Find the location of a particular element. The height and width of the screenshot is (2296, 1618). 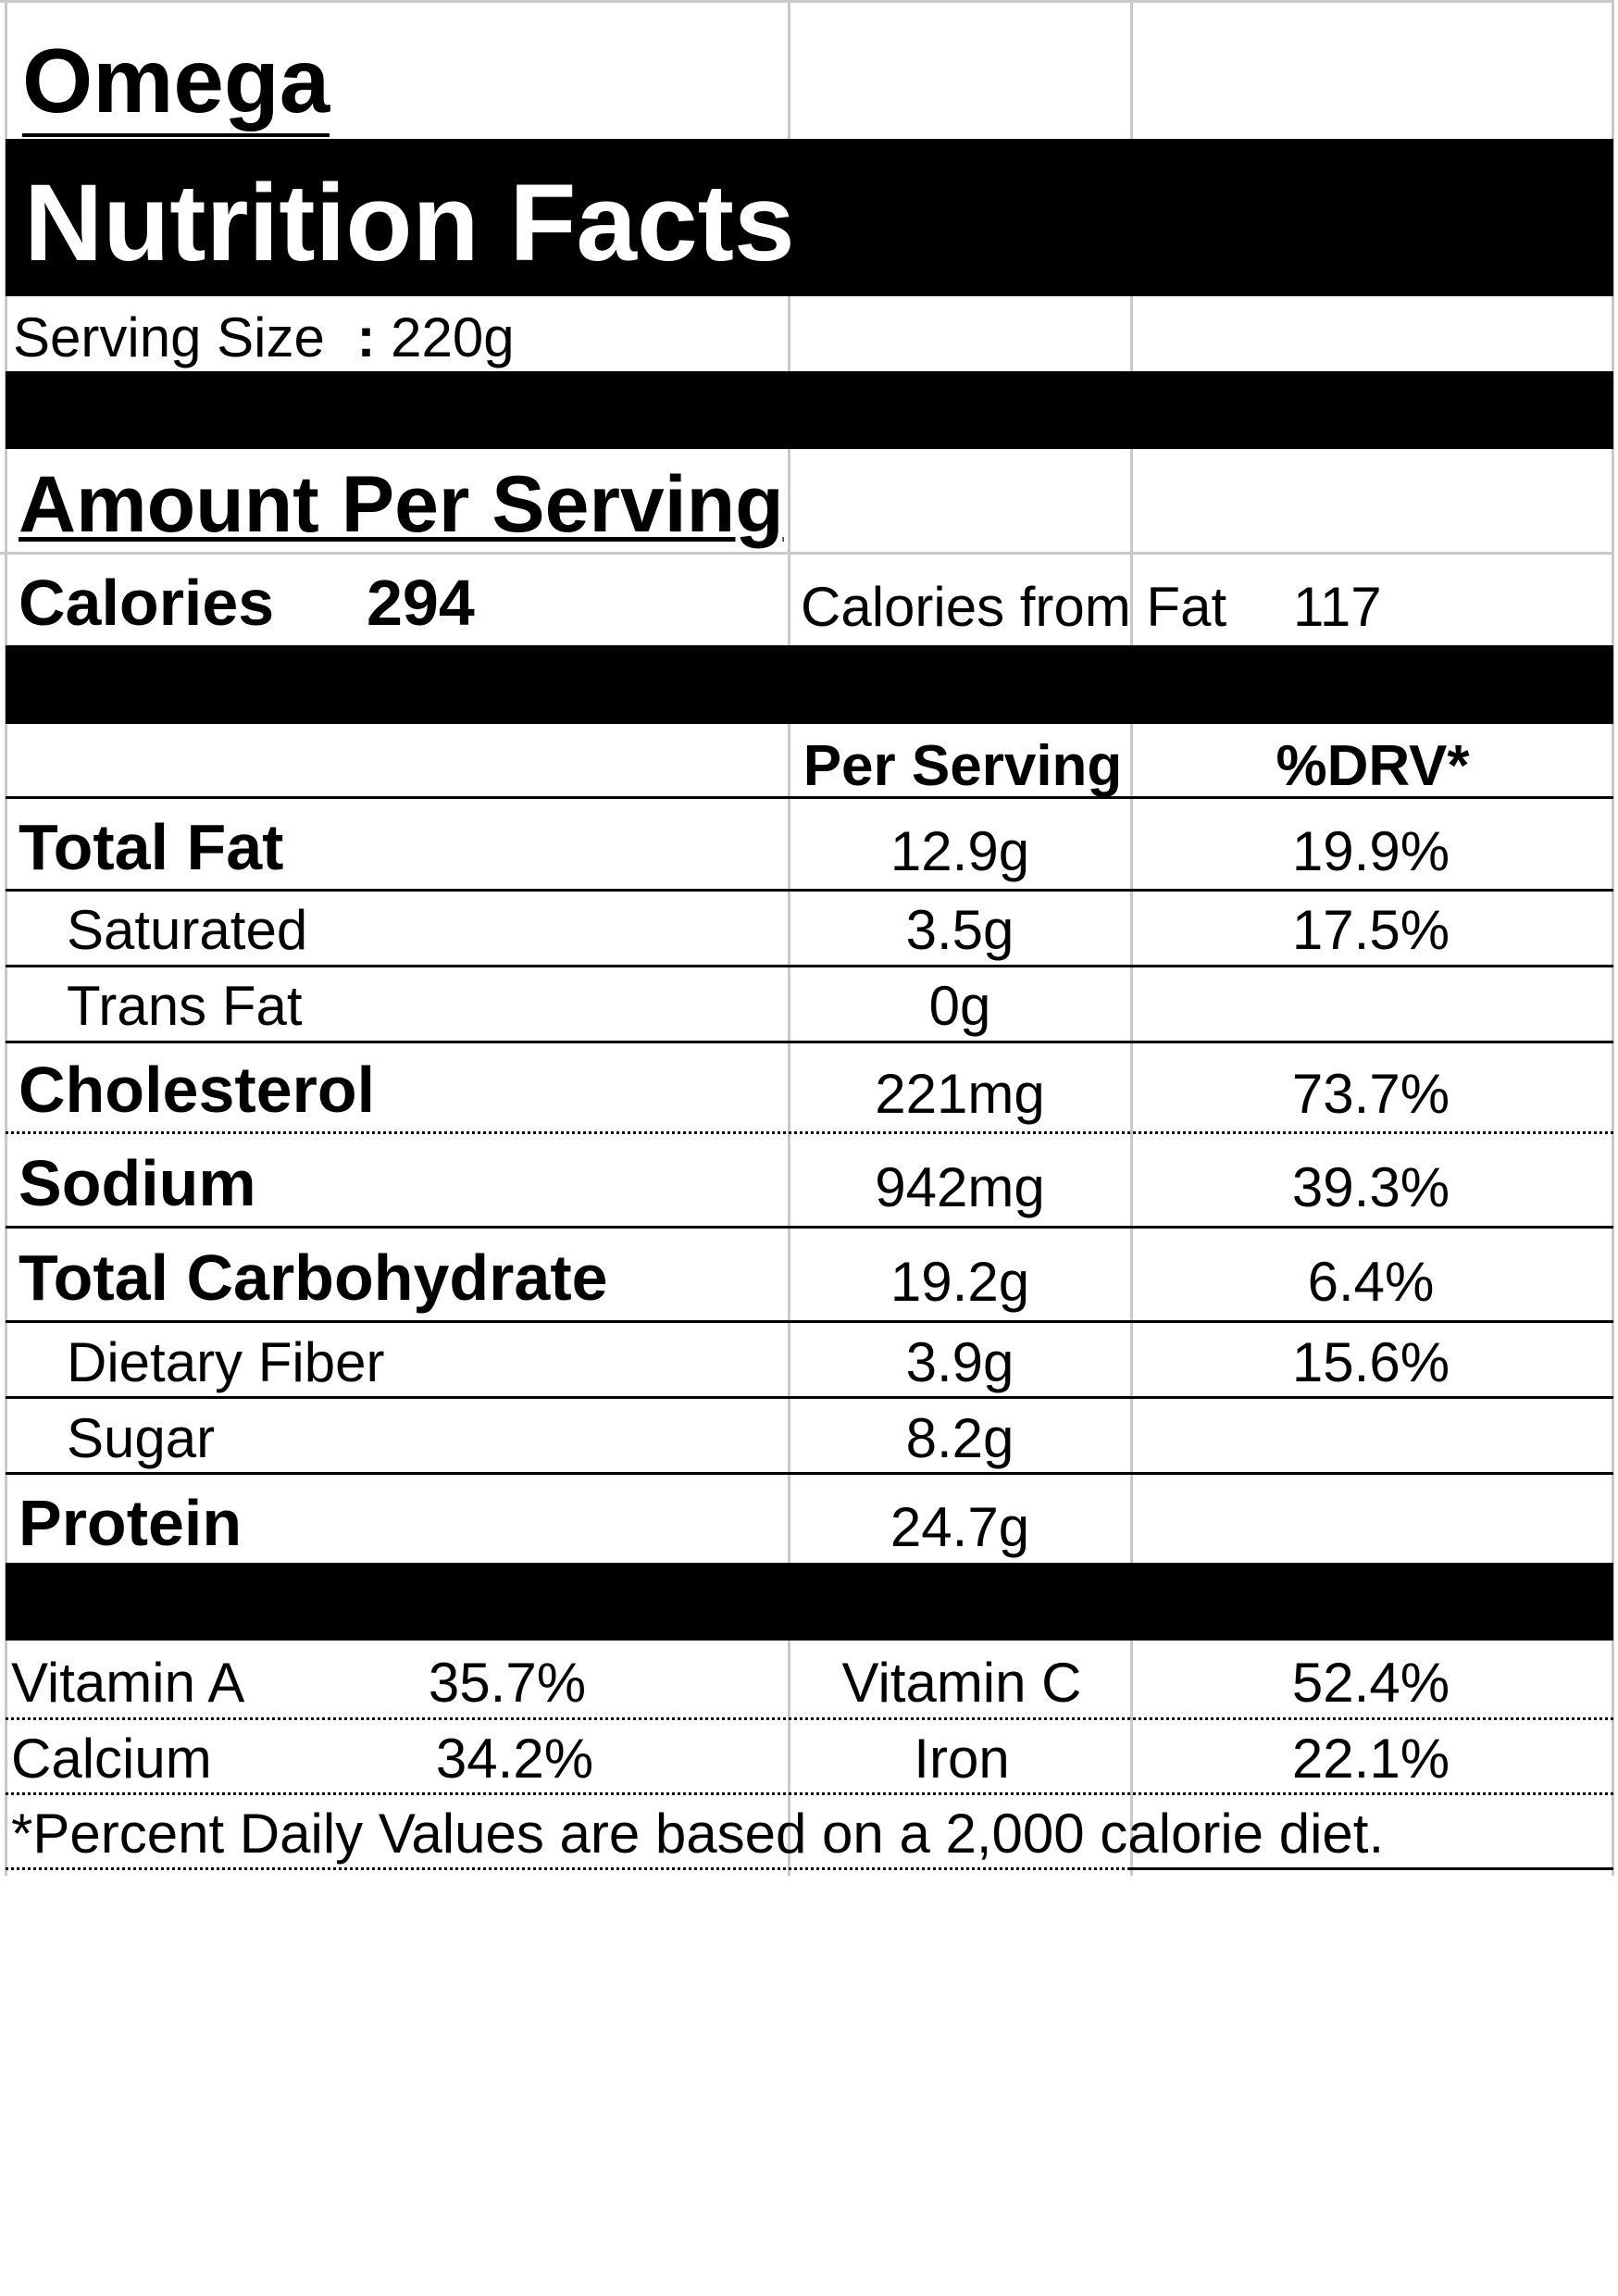

nutrient-amount: 8.2g is located at coordinates (959, 1438).